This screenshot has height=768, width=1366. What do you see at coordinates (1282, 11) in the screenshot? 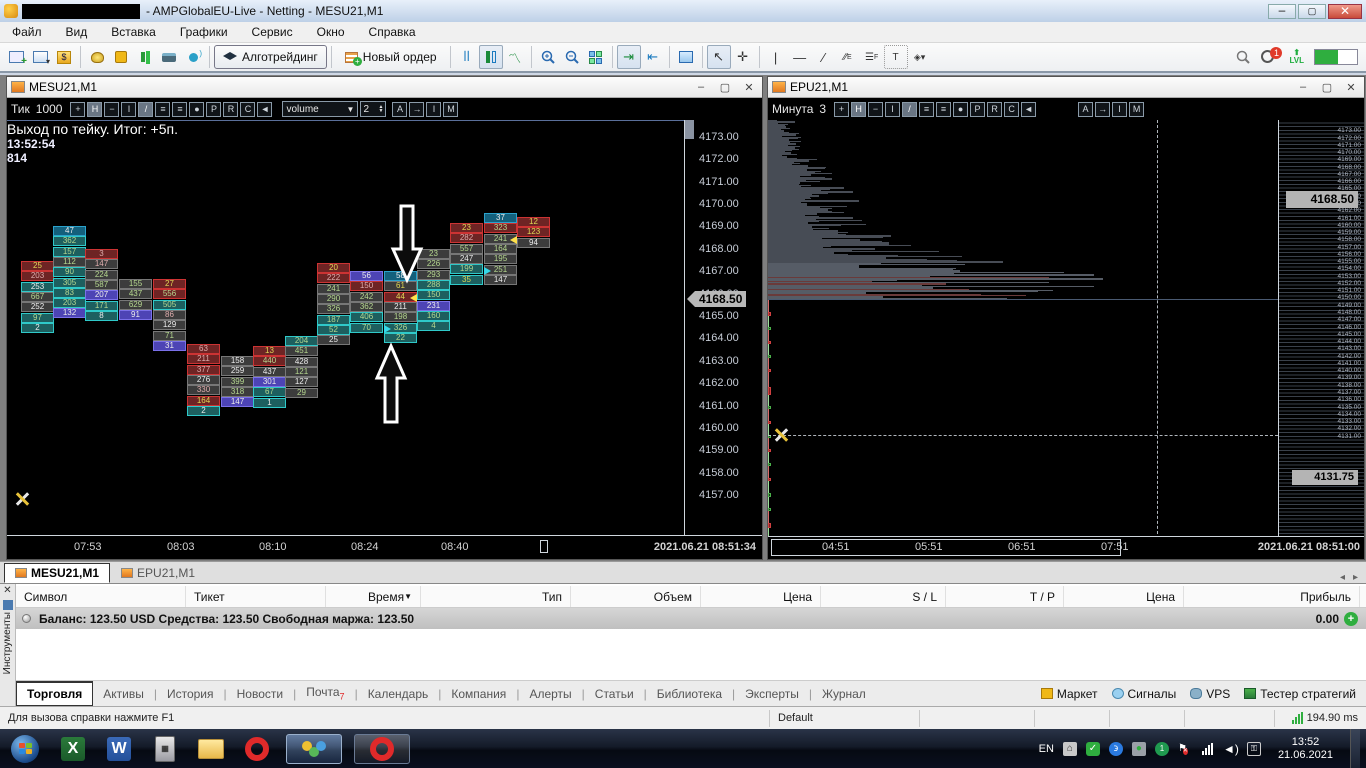
I see `window-minimize-button: –` at bounding box center [1282, 11].